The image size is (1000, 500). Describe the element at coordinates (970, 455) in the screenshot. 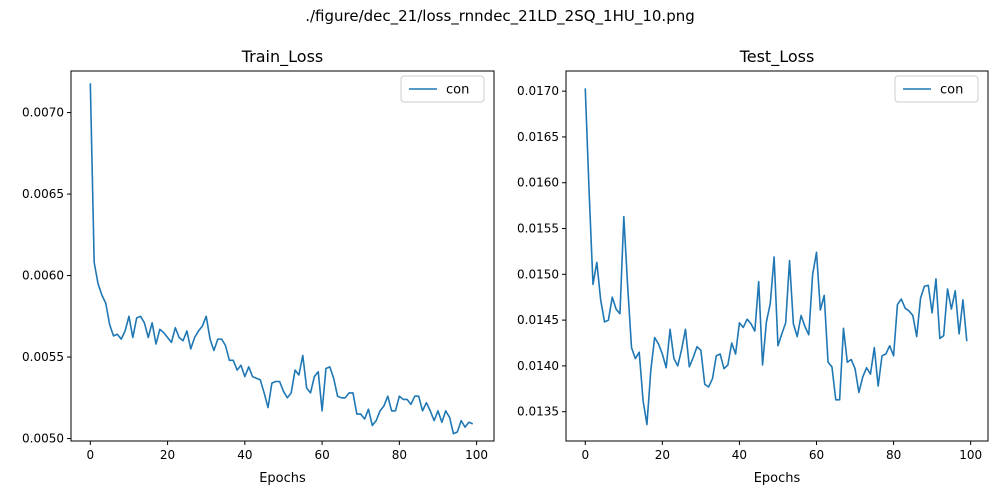

I see `chart2-xtick-label: 100` at that location.